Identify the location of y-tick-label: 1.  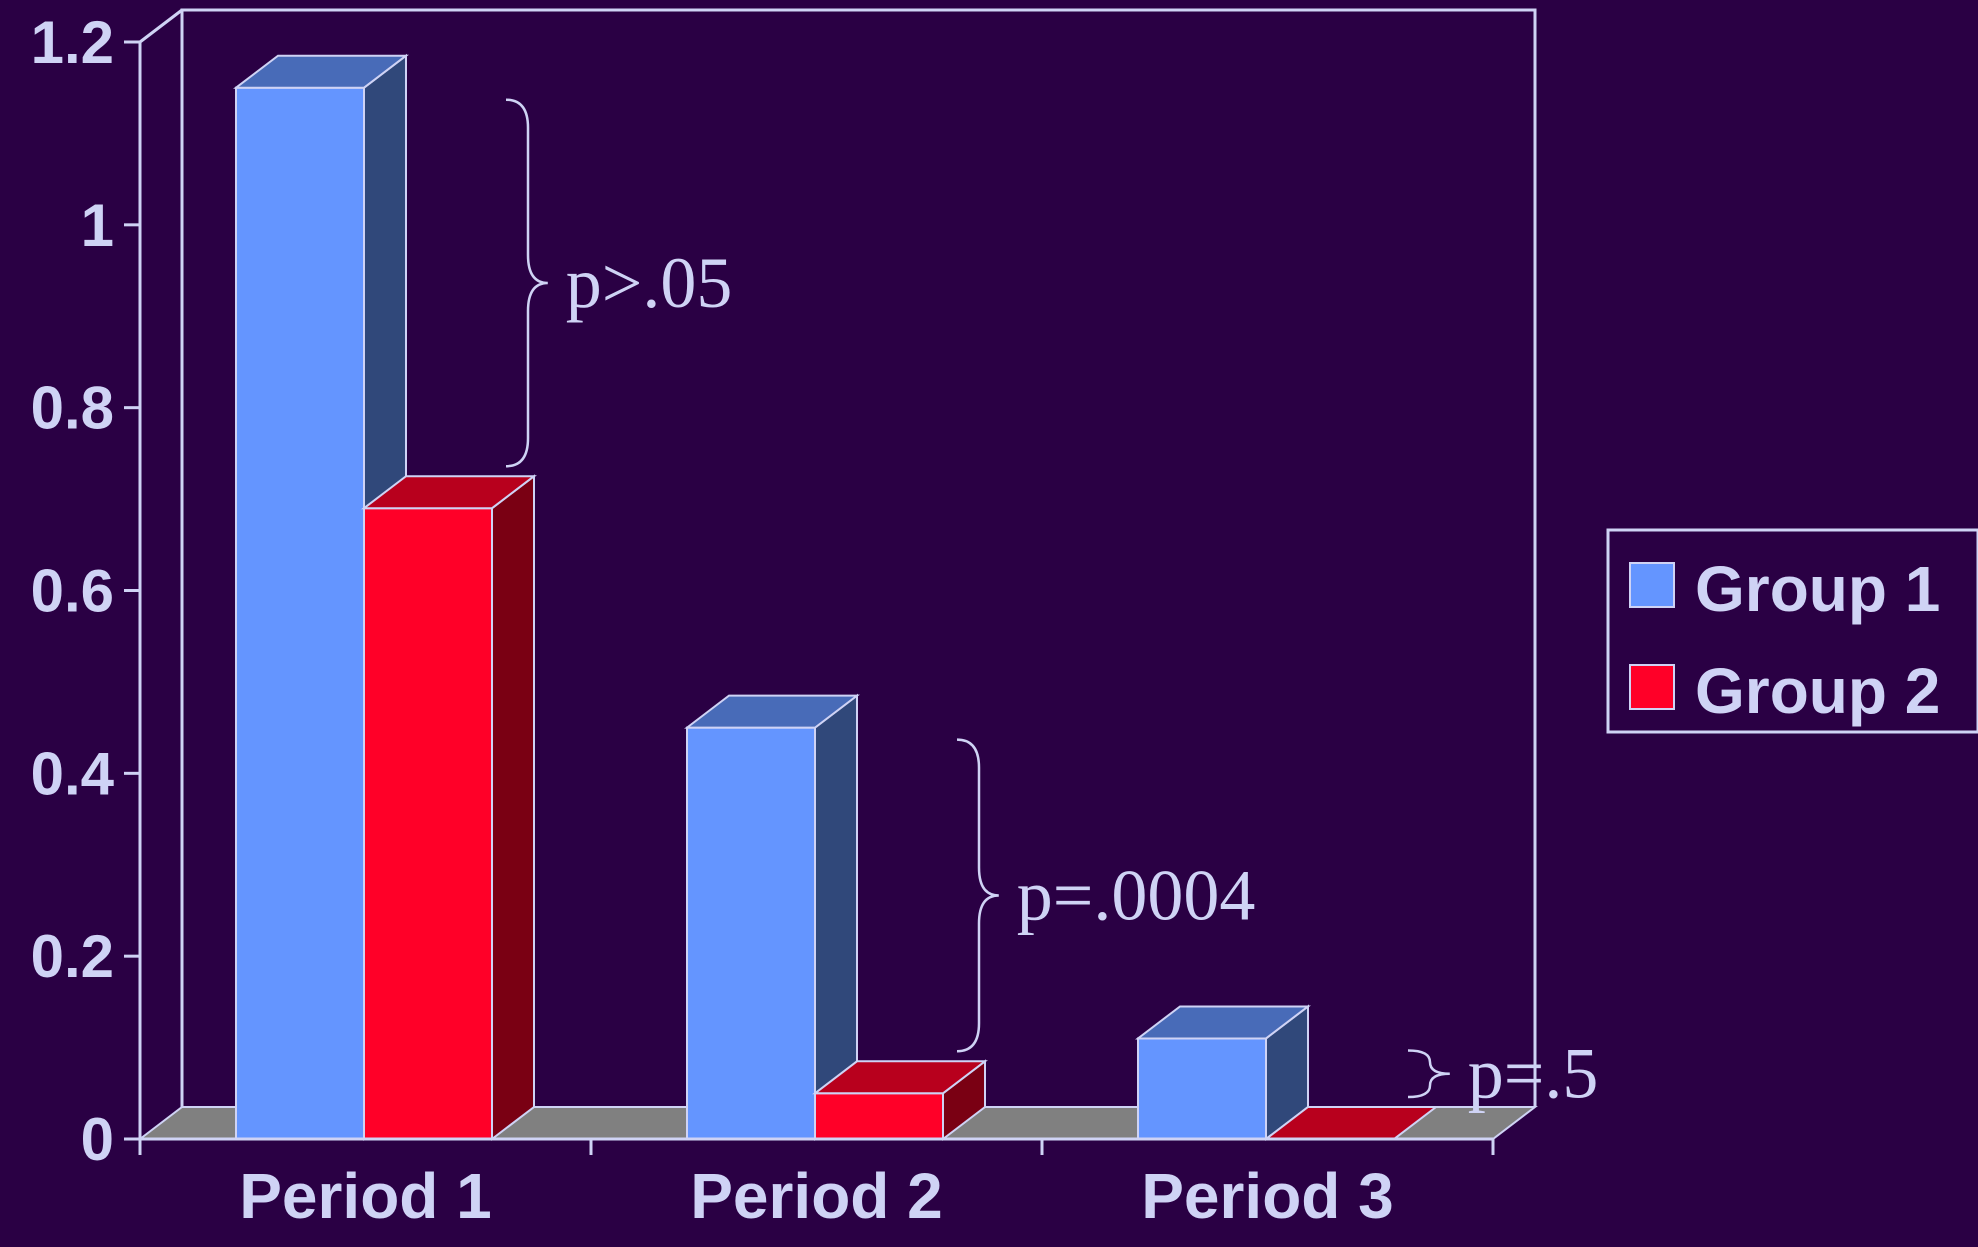
(97, 225).